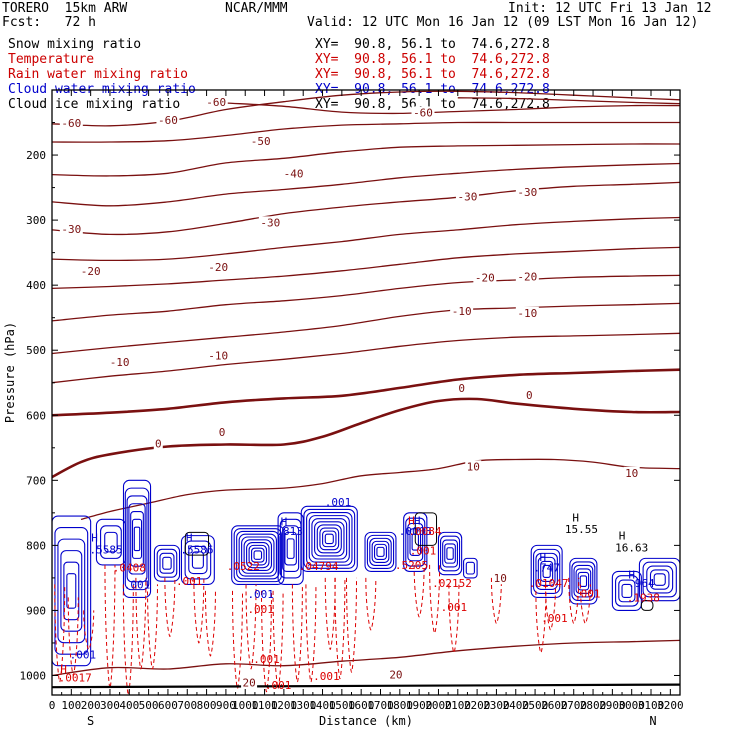 The image size is (740, 740). What do you see at coordinates (129, 567) in the screenshot?
I see `mixing-ratio-label: .0408` at bounding box center [129, 567].